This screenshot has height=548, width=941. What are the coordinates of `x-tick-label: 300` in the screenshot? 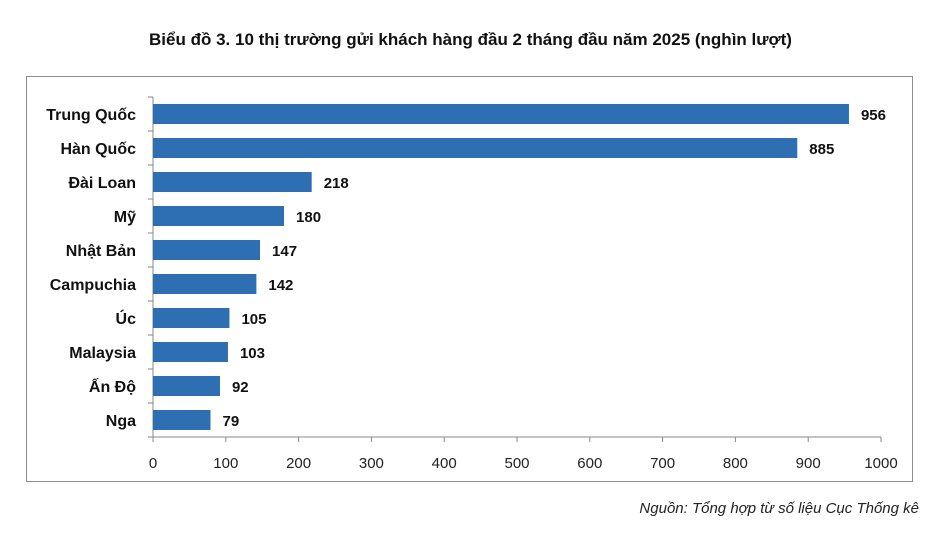 It's located at (371, 463).